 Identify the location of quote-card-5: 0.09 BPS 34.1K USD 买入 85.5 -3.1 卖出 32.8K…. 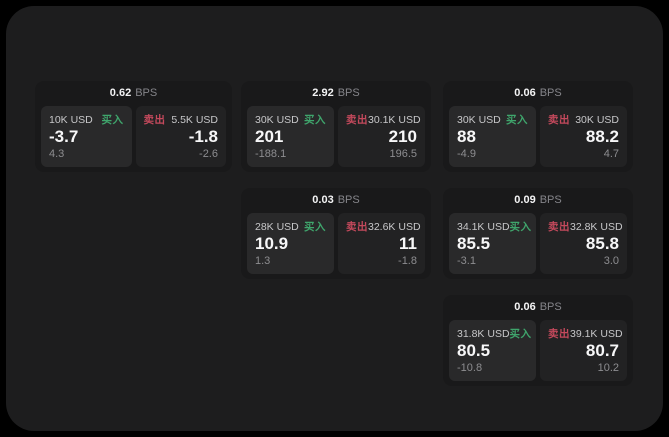
(538, 233).